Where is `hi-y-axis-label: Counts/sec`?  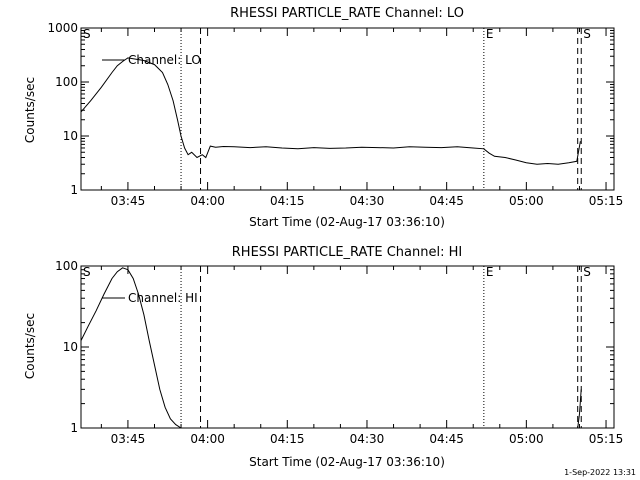
hi-y-axis-label: Counts/sec is located at coordinates (30, 346).